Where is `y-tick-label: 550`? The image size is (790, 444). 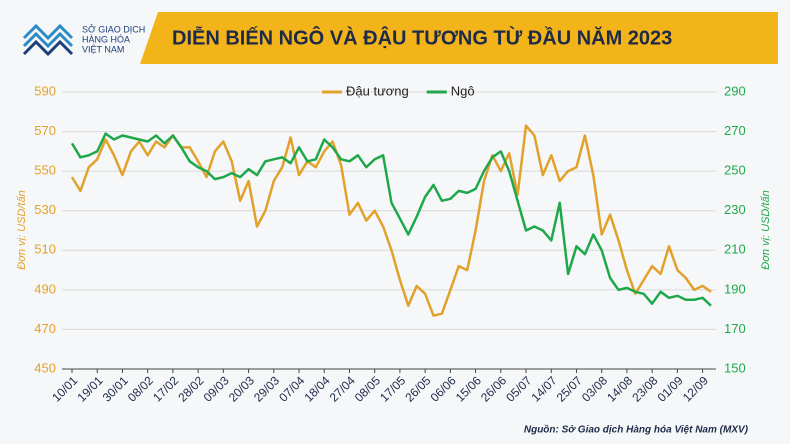 y-tick-label: 550 is located at coordinates (45, 170).